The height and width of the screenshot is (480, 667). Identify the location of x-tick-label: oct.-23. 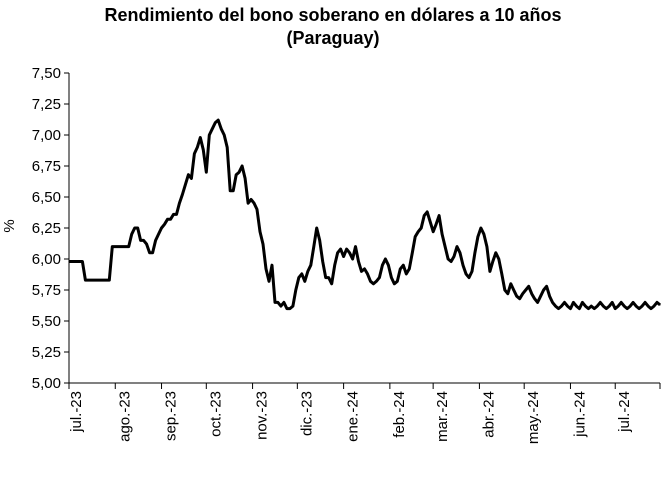
(215, 414).